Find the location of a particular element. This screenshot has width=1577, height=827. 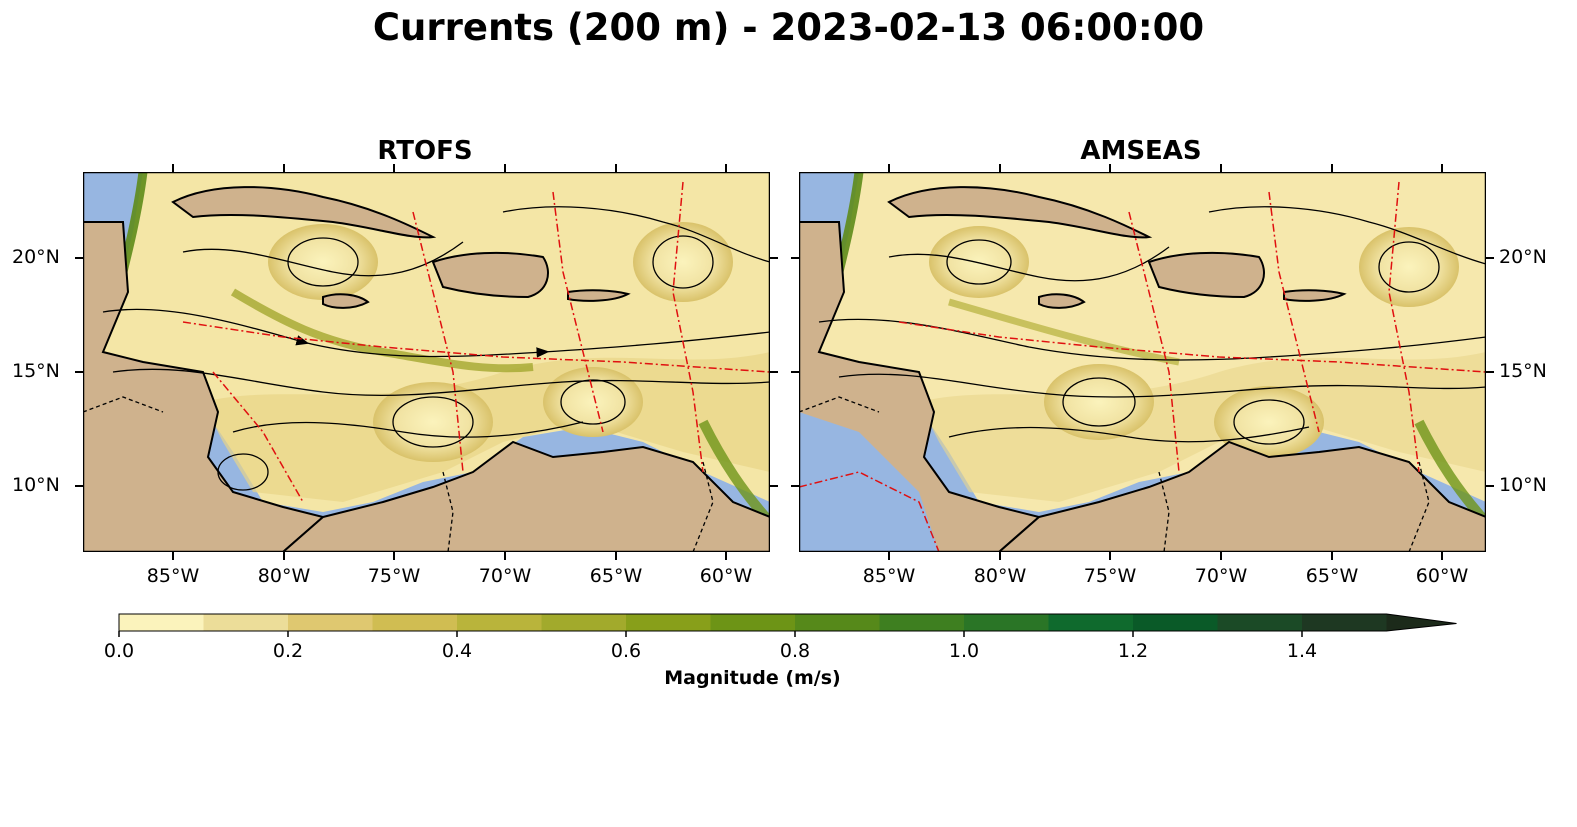

colorbar-tick-label: 1.2 is located at coordinates (1133, 651).